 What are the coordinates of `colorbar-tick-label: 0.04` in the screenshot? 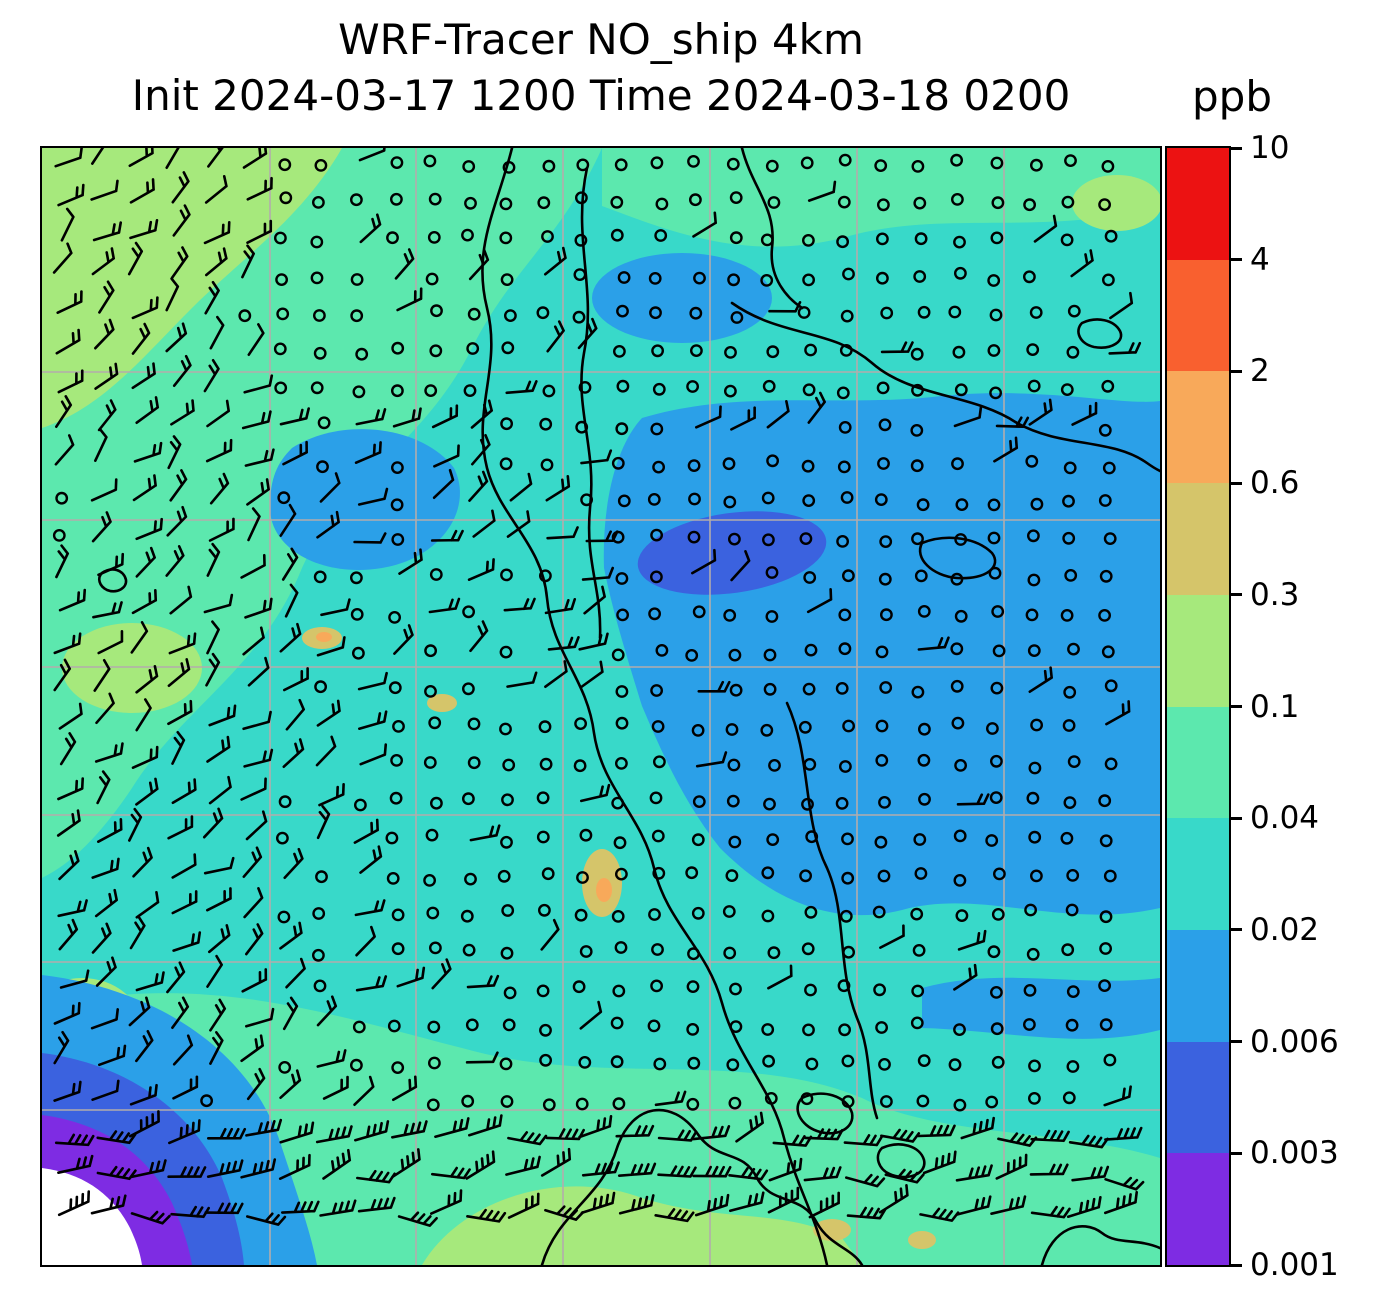 It's located at (1285, 818).